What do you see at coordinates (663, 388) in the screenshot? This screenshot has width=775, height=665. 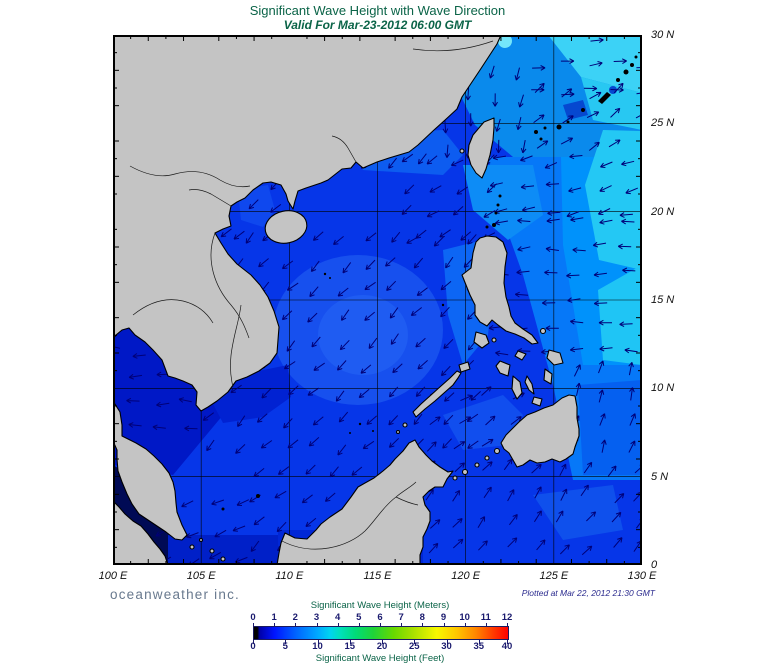 I see `lat-label: 10 N` at bounding box center [663, 388].